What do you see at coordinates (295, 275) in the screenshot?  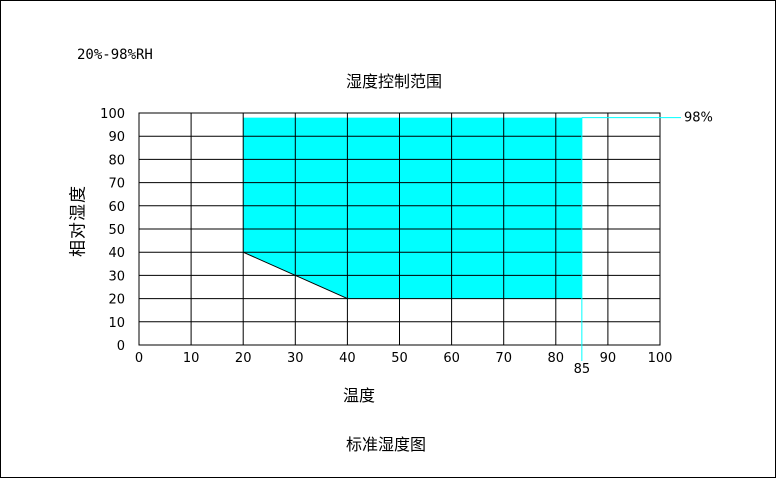 I see `region-boundary-line` at bounding box center [295, 275].